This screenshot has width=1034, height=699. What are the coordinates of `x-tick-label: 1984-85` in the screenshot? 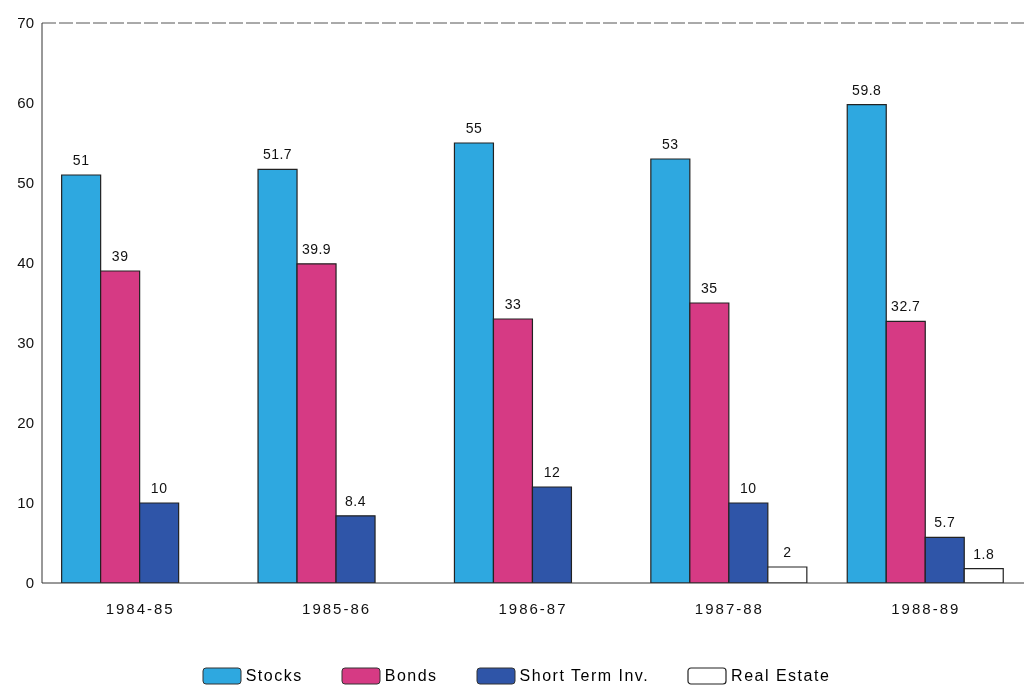 It's located at (140, 608).